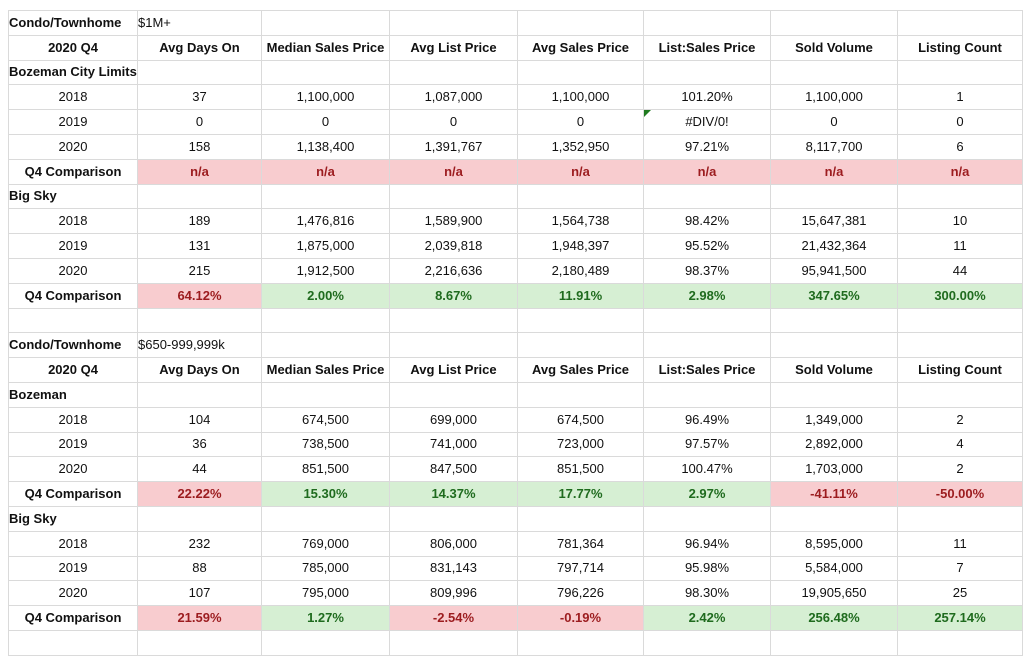  What do you see at coordinates (325, 568) in the screenshot?
I see `data-cell: 785,000` at bounding box center [325, 568].